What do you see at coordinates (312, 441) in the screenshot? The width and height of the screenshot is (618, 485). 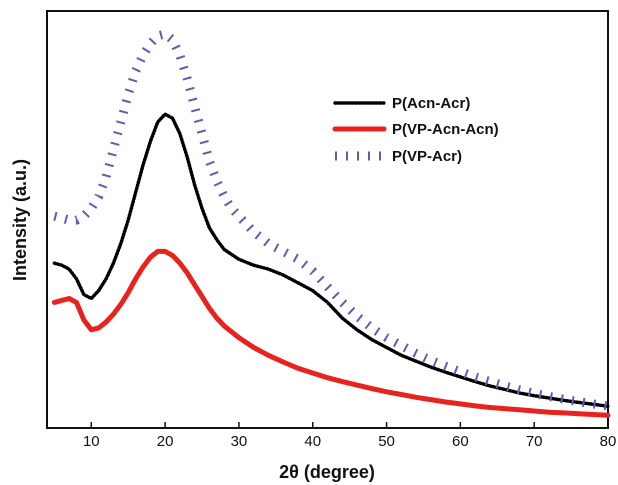 I see `x-tick-label: 40` at bounding box center [312, 441].